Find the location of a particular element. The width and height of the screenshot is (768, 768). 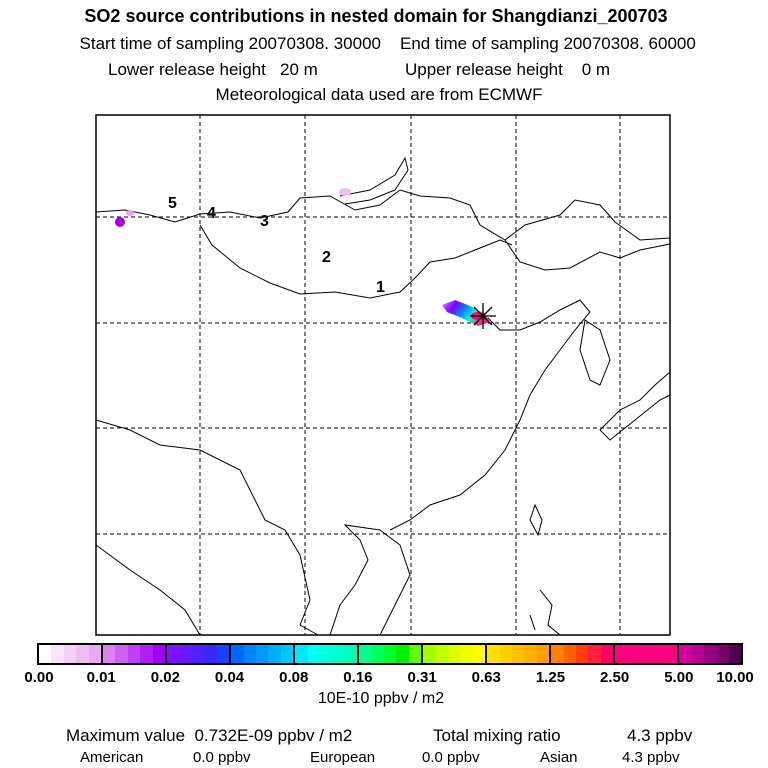

taiwan-coast is located at coordinates (536, 520).